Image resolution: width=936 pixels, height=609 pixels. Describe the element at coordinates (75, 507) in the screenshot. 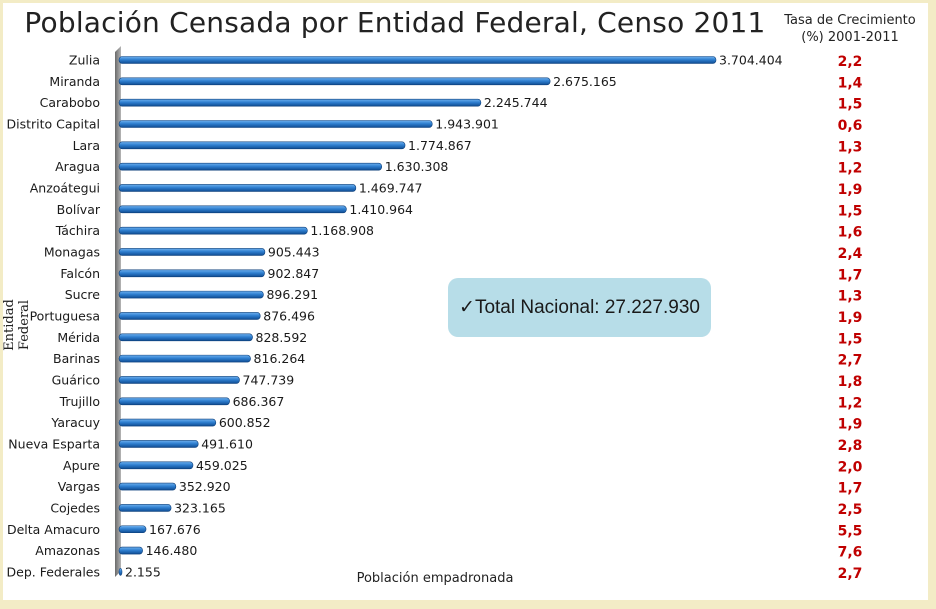

I see `category-label: Cojedes` at that location.